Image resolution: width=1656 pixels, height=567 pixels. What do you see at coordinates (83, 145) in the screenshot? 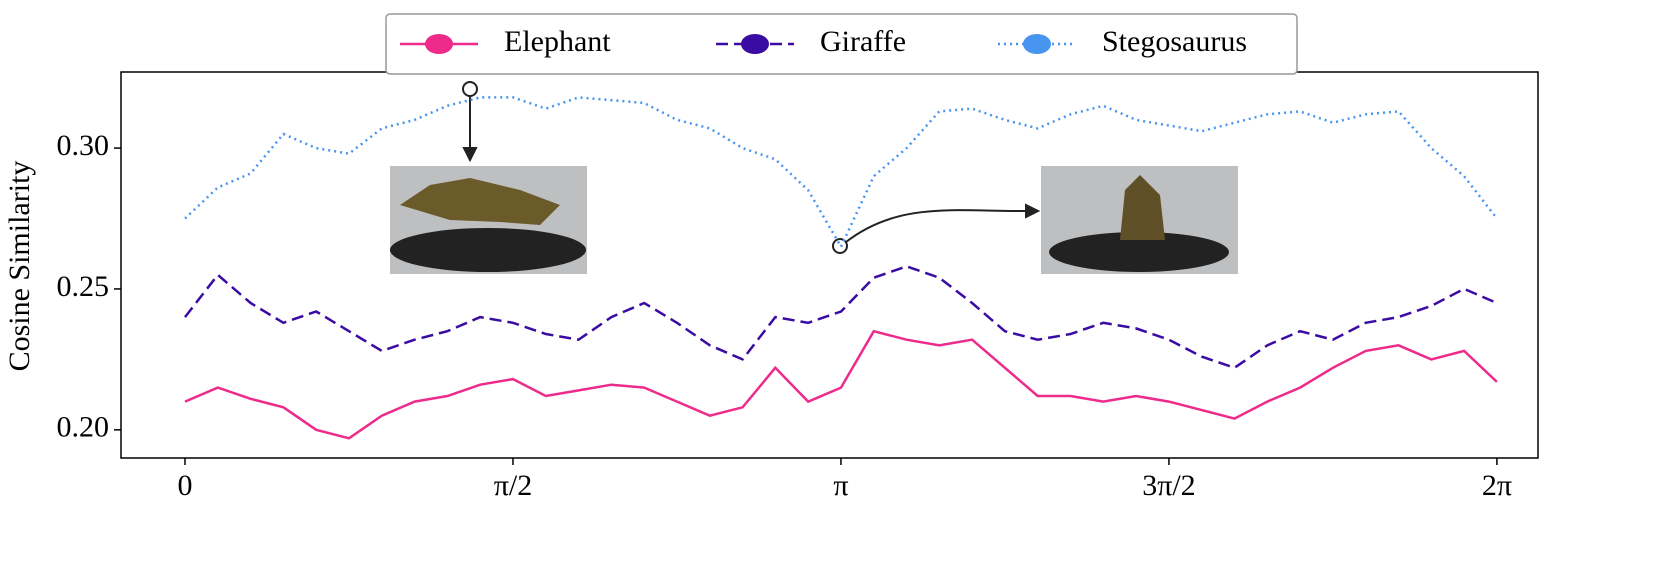
I see `y-tick-label: 0.30` at bounding box center [83, 145].